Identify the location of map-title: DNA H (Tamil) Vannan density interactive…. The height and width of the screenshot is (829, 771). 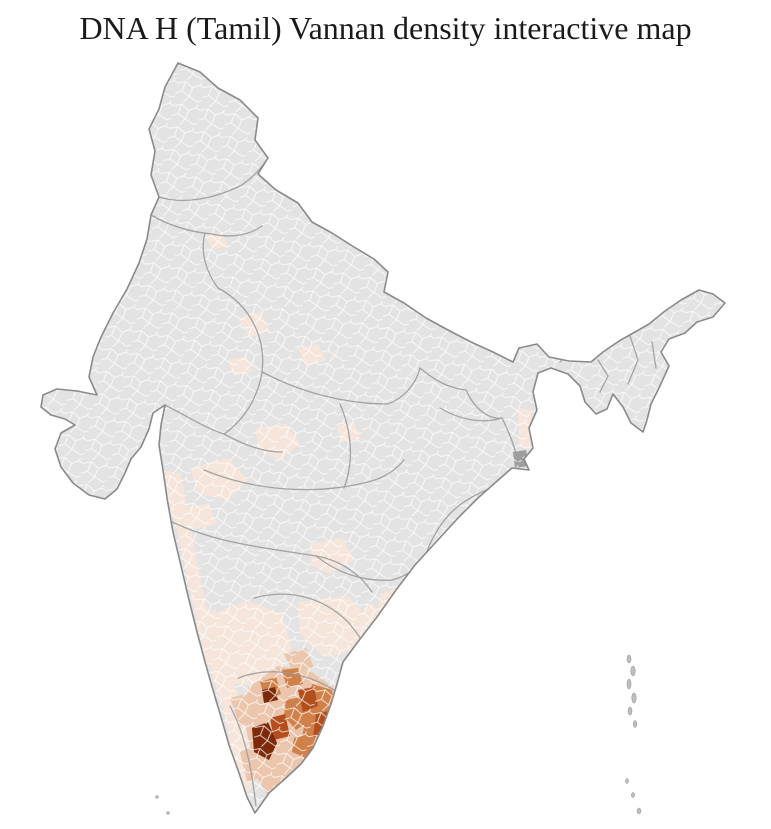
(385, 28).